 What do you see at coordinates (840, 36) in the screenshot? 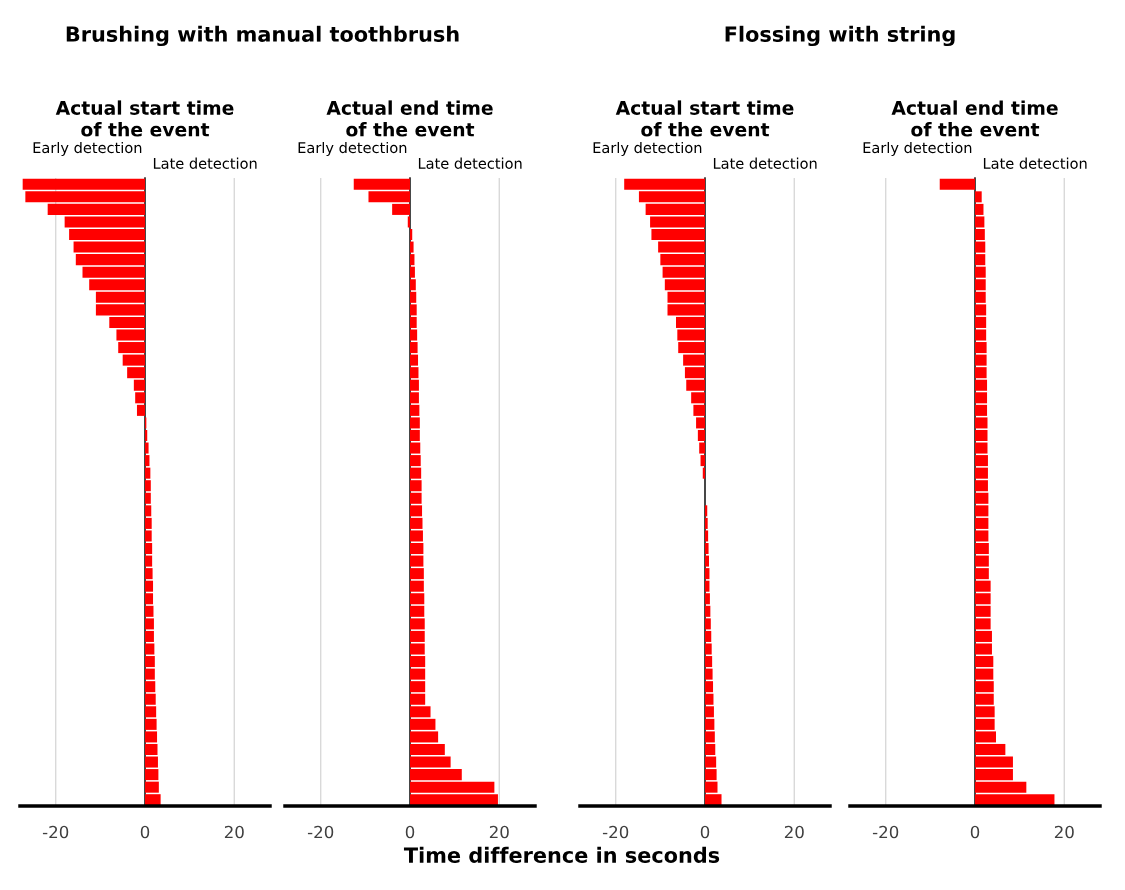
I see `text: Flossing with string` at bounding box center [840, 36].